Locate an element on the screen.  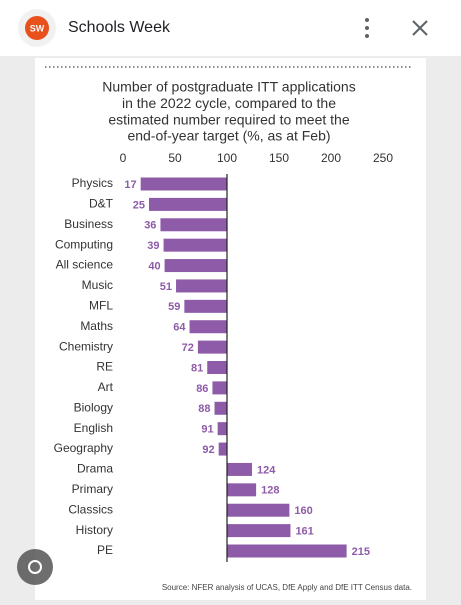
y-tick-label: History is located at coordinates (94, 530).